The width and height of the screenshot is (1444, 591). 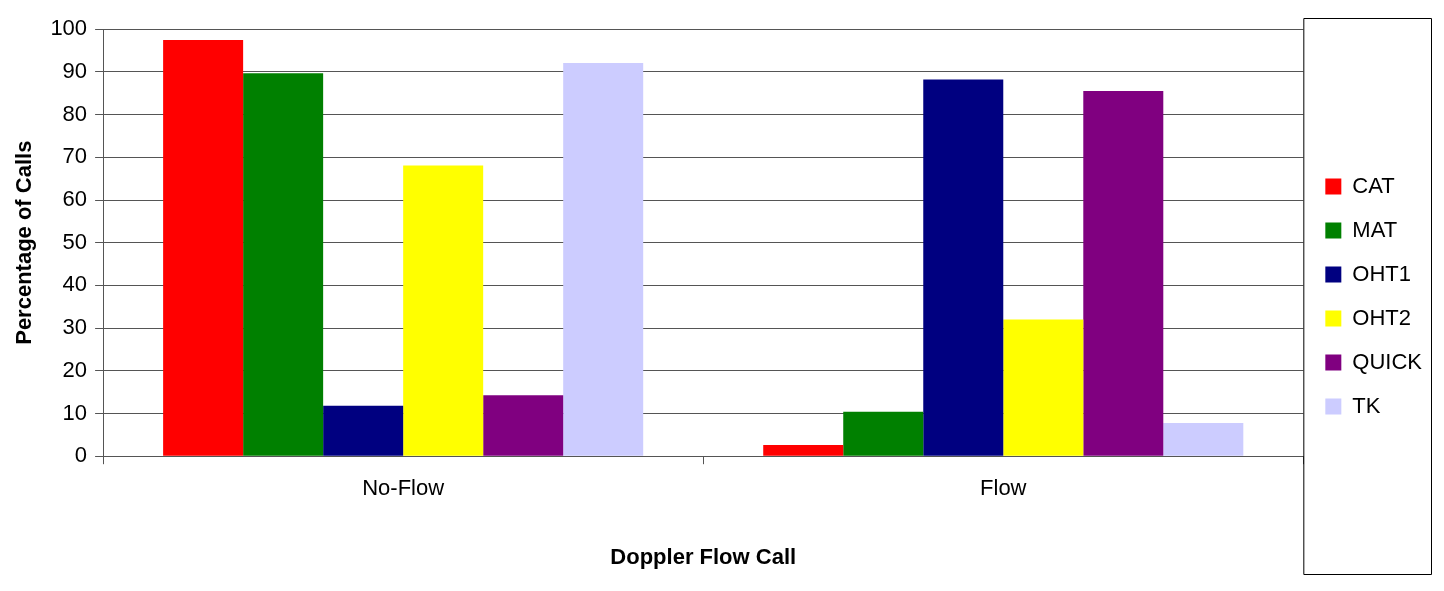 What do you see at coordinates (75, 412) in the screenshot?
I see `y-tick-label: 10` at bounding box center [75, 412].